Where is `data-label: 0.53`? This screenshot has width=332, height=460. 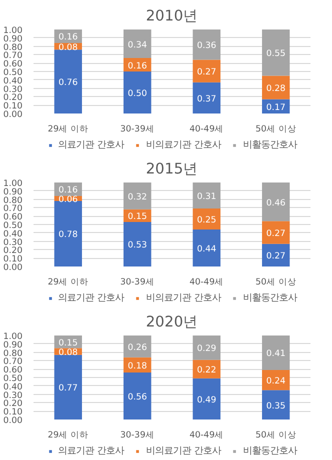
data-label: 0.53 is located at coordinates (138, 245).